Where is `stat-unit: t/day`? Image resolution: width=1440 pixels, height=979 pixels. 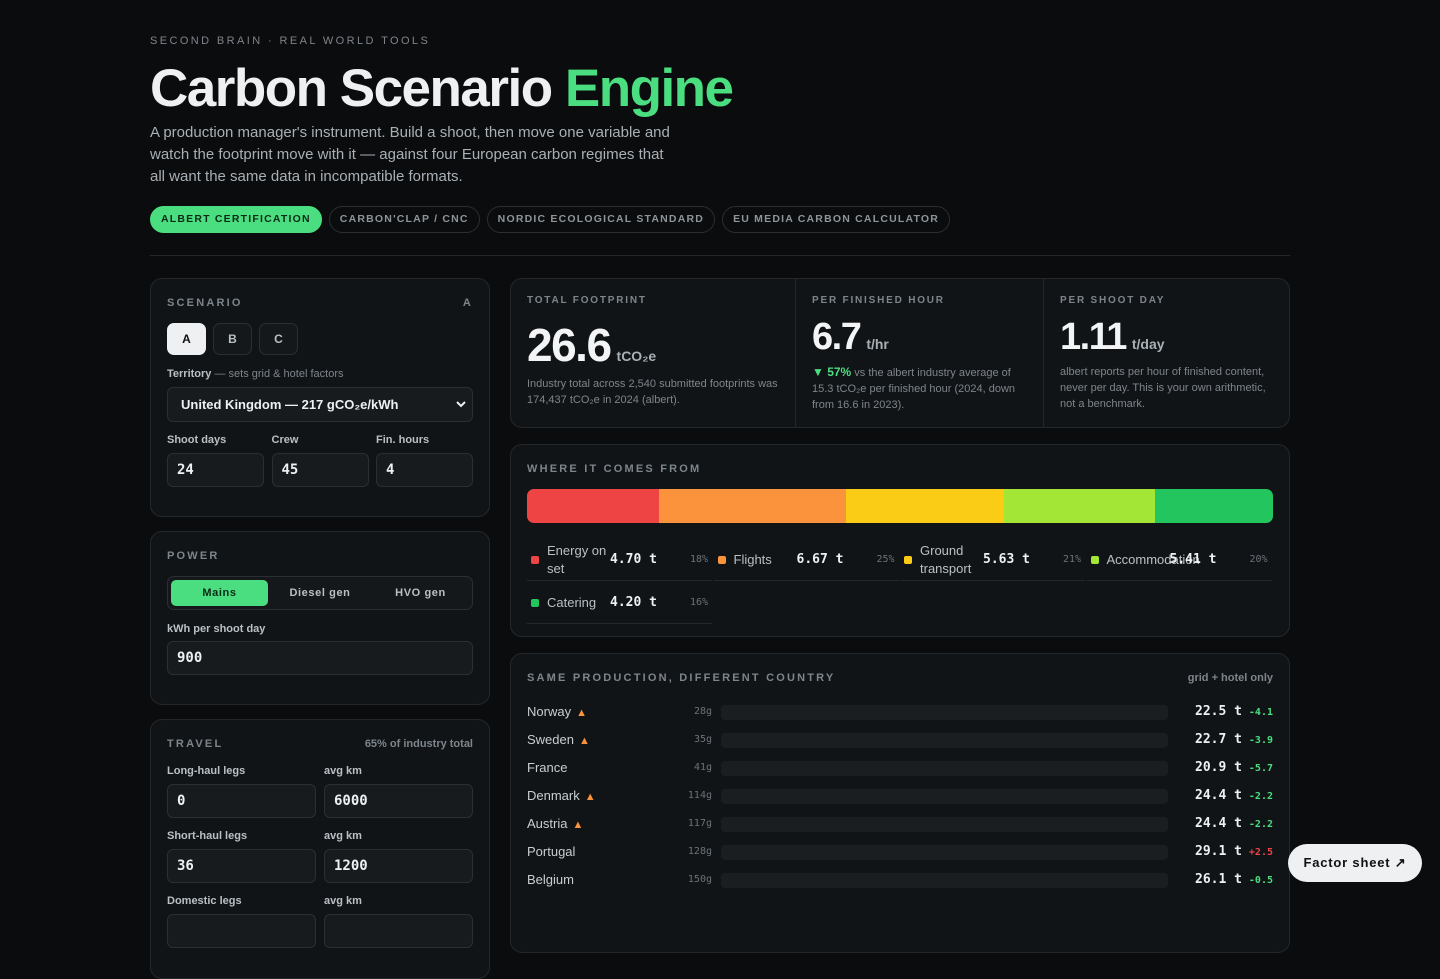 stat-unit: t/day is located at coordinates (1148, 344).